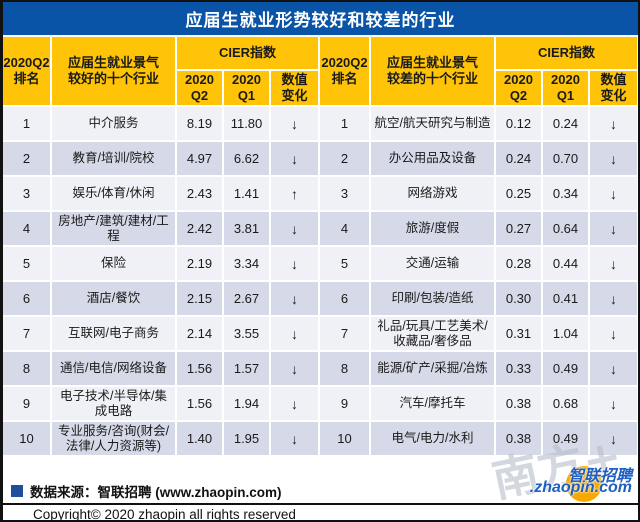  What do you see at coordinates (565, 368) in the screenshot?
I see `q1-value-cell: 0.49` at bounding box center [565, 368].